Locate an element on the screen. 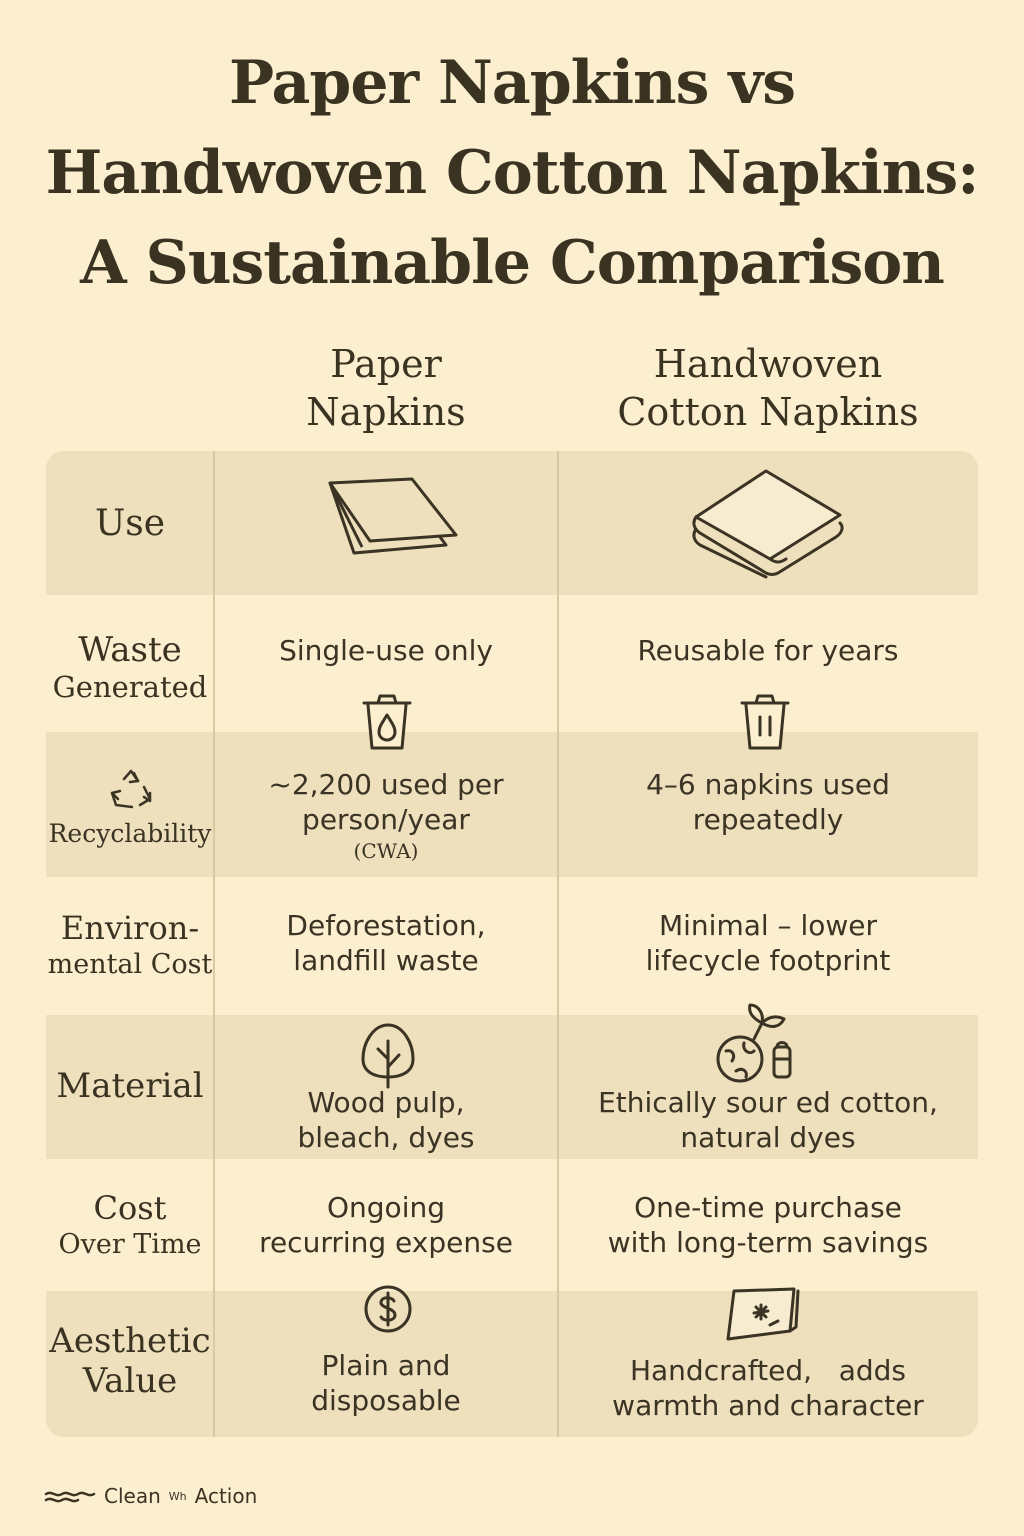  paper-material: Wood pulp, bleach, dyes is located at coordinates (386, 1120).